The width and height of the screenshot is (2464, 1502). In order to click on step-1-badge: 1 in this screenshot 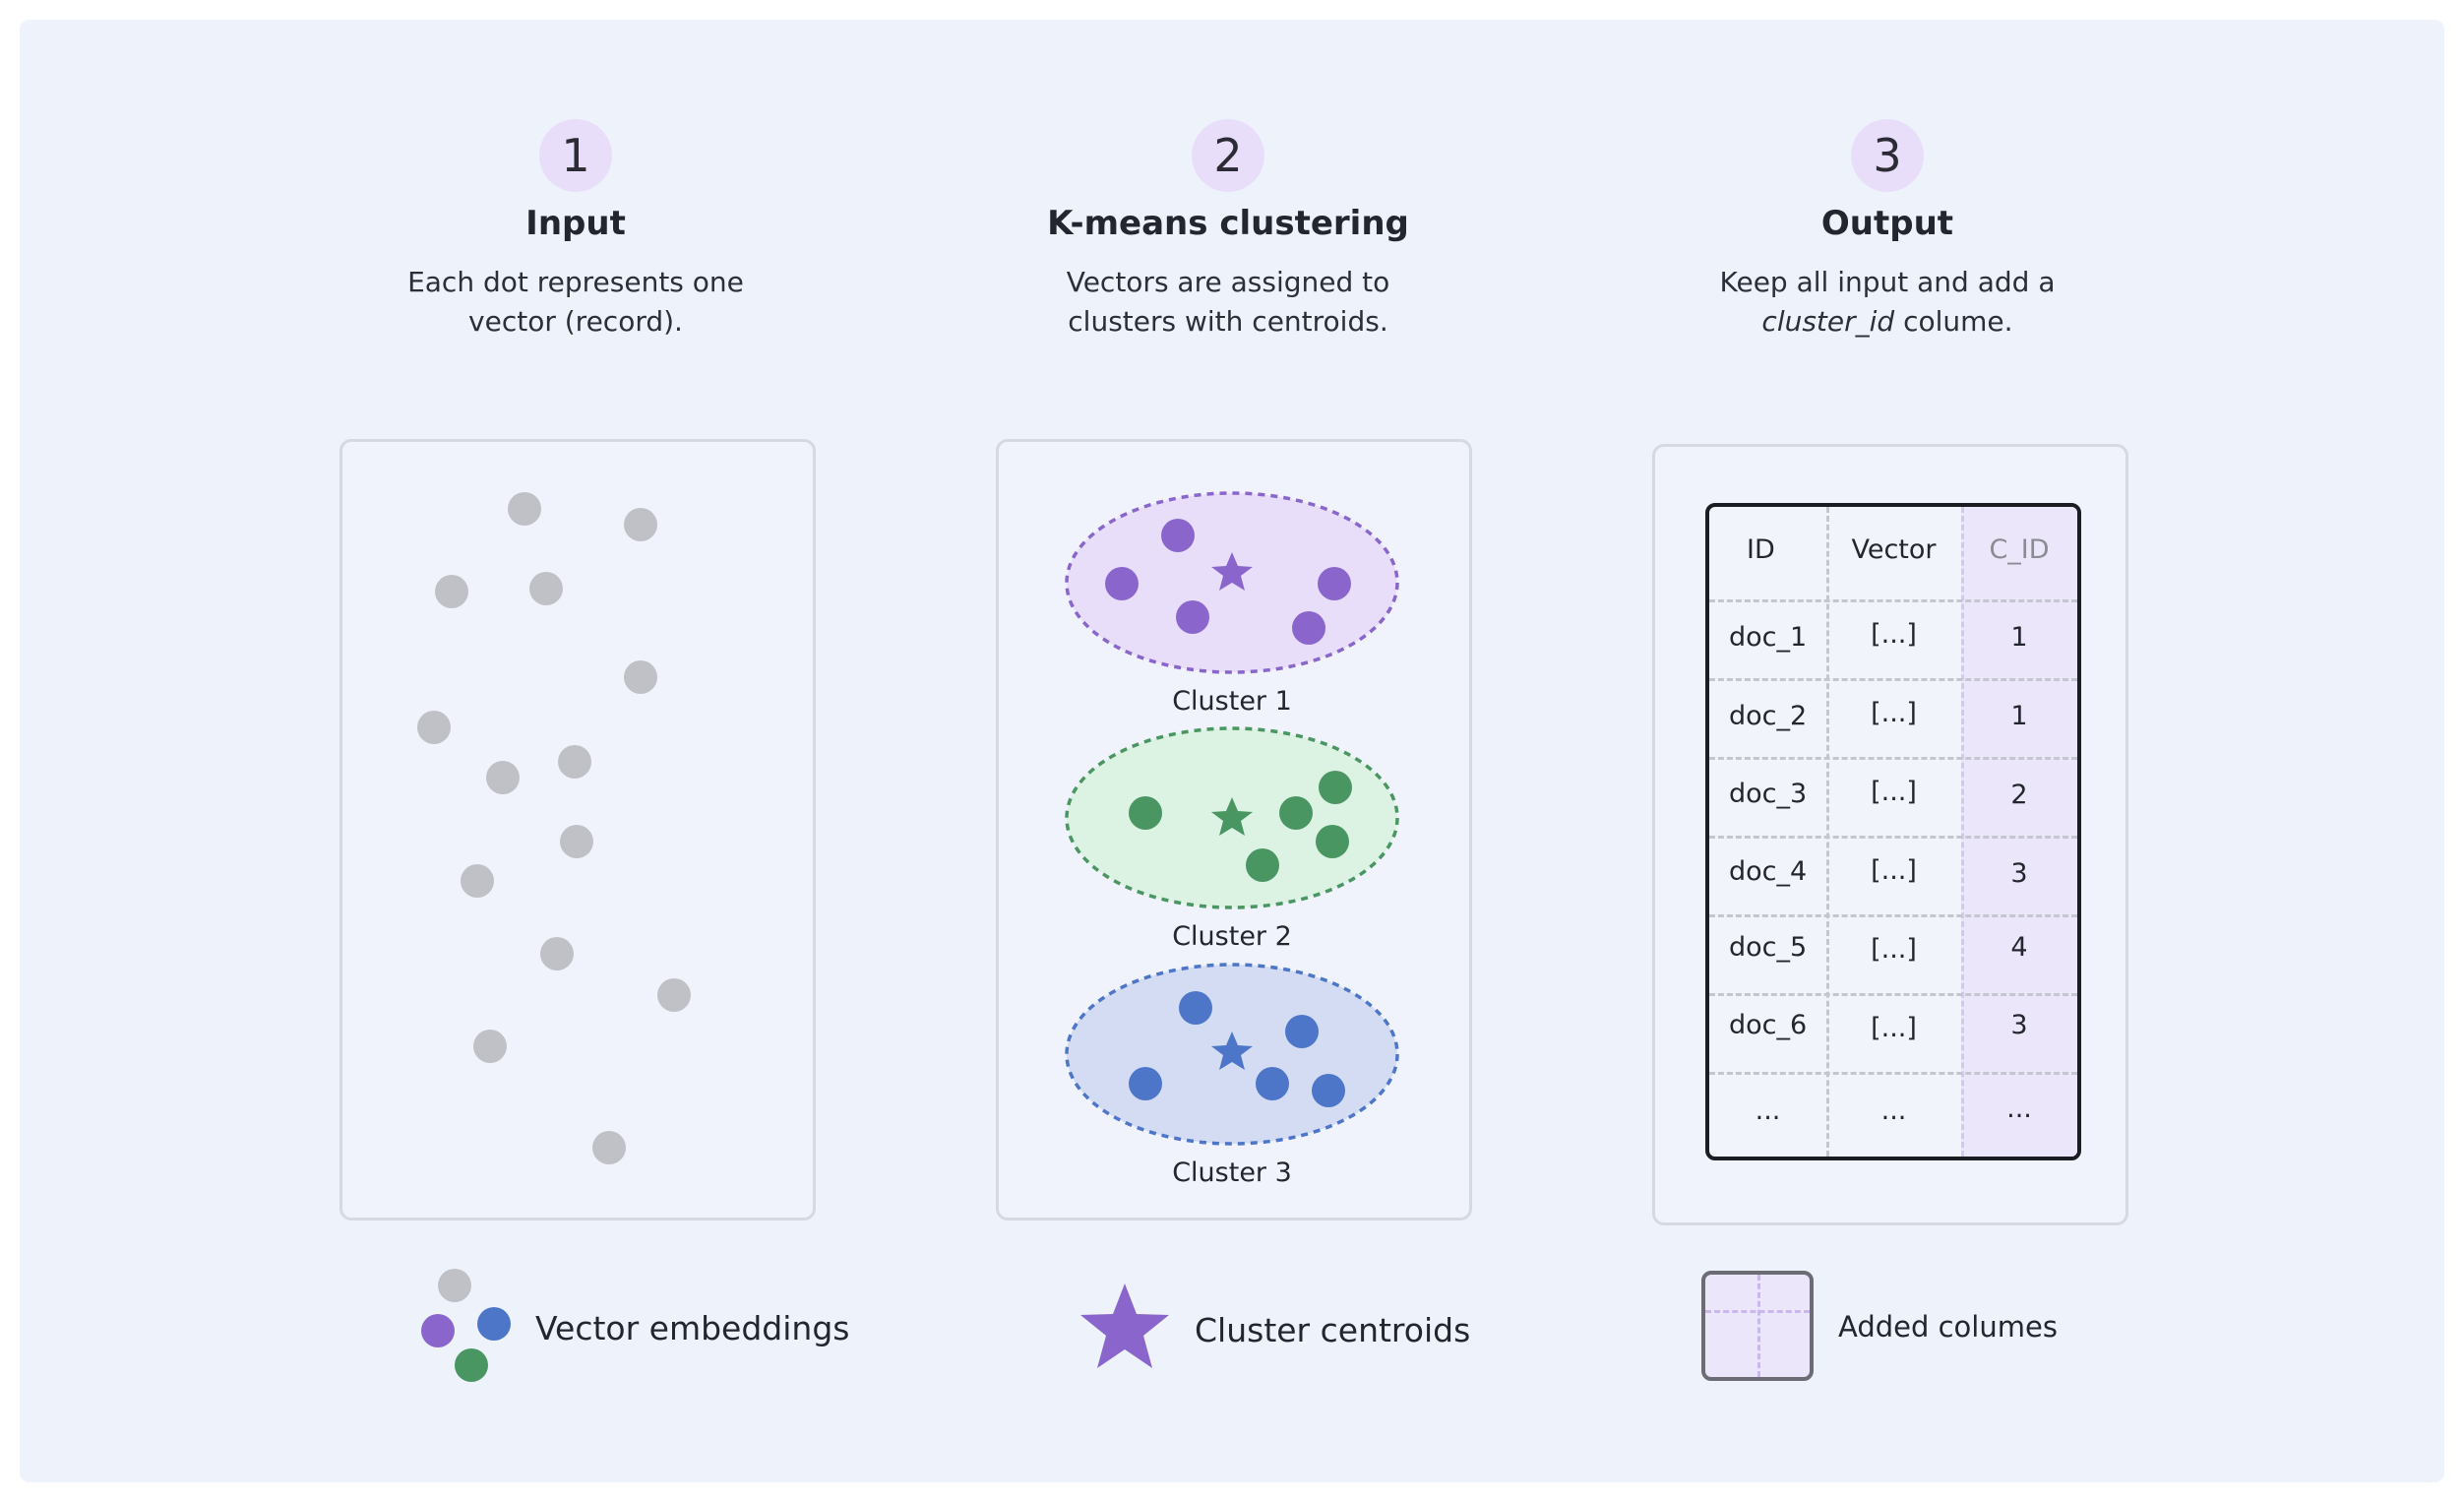, I will do `click(575, 156)`.